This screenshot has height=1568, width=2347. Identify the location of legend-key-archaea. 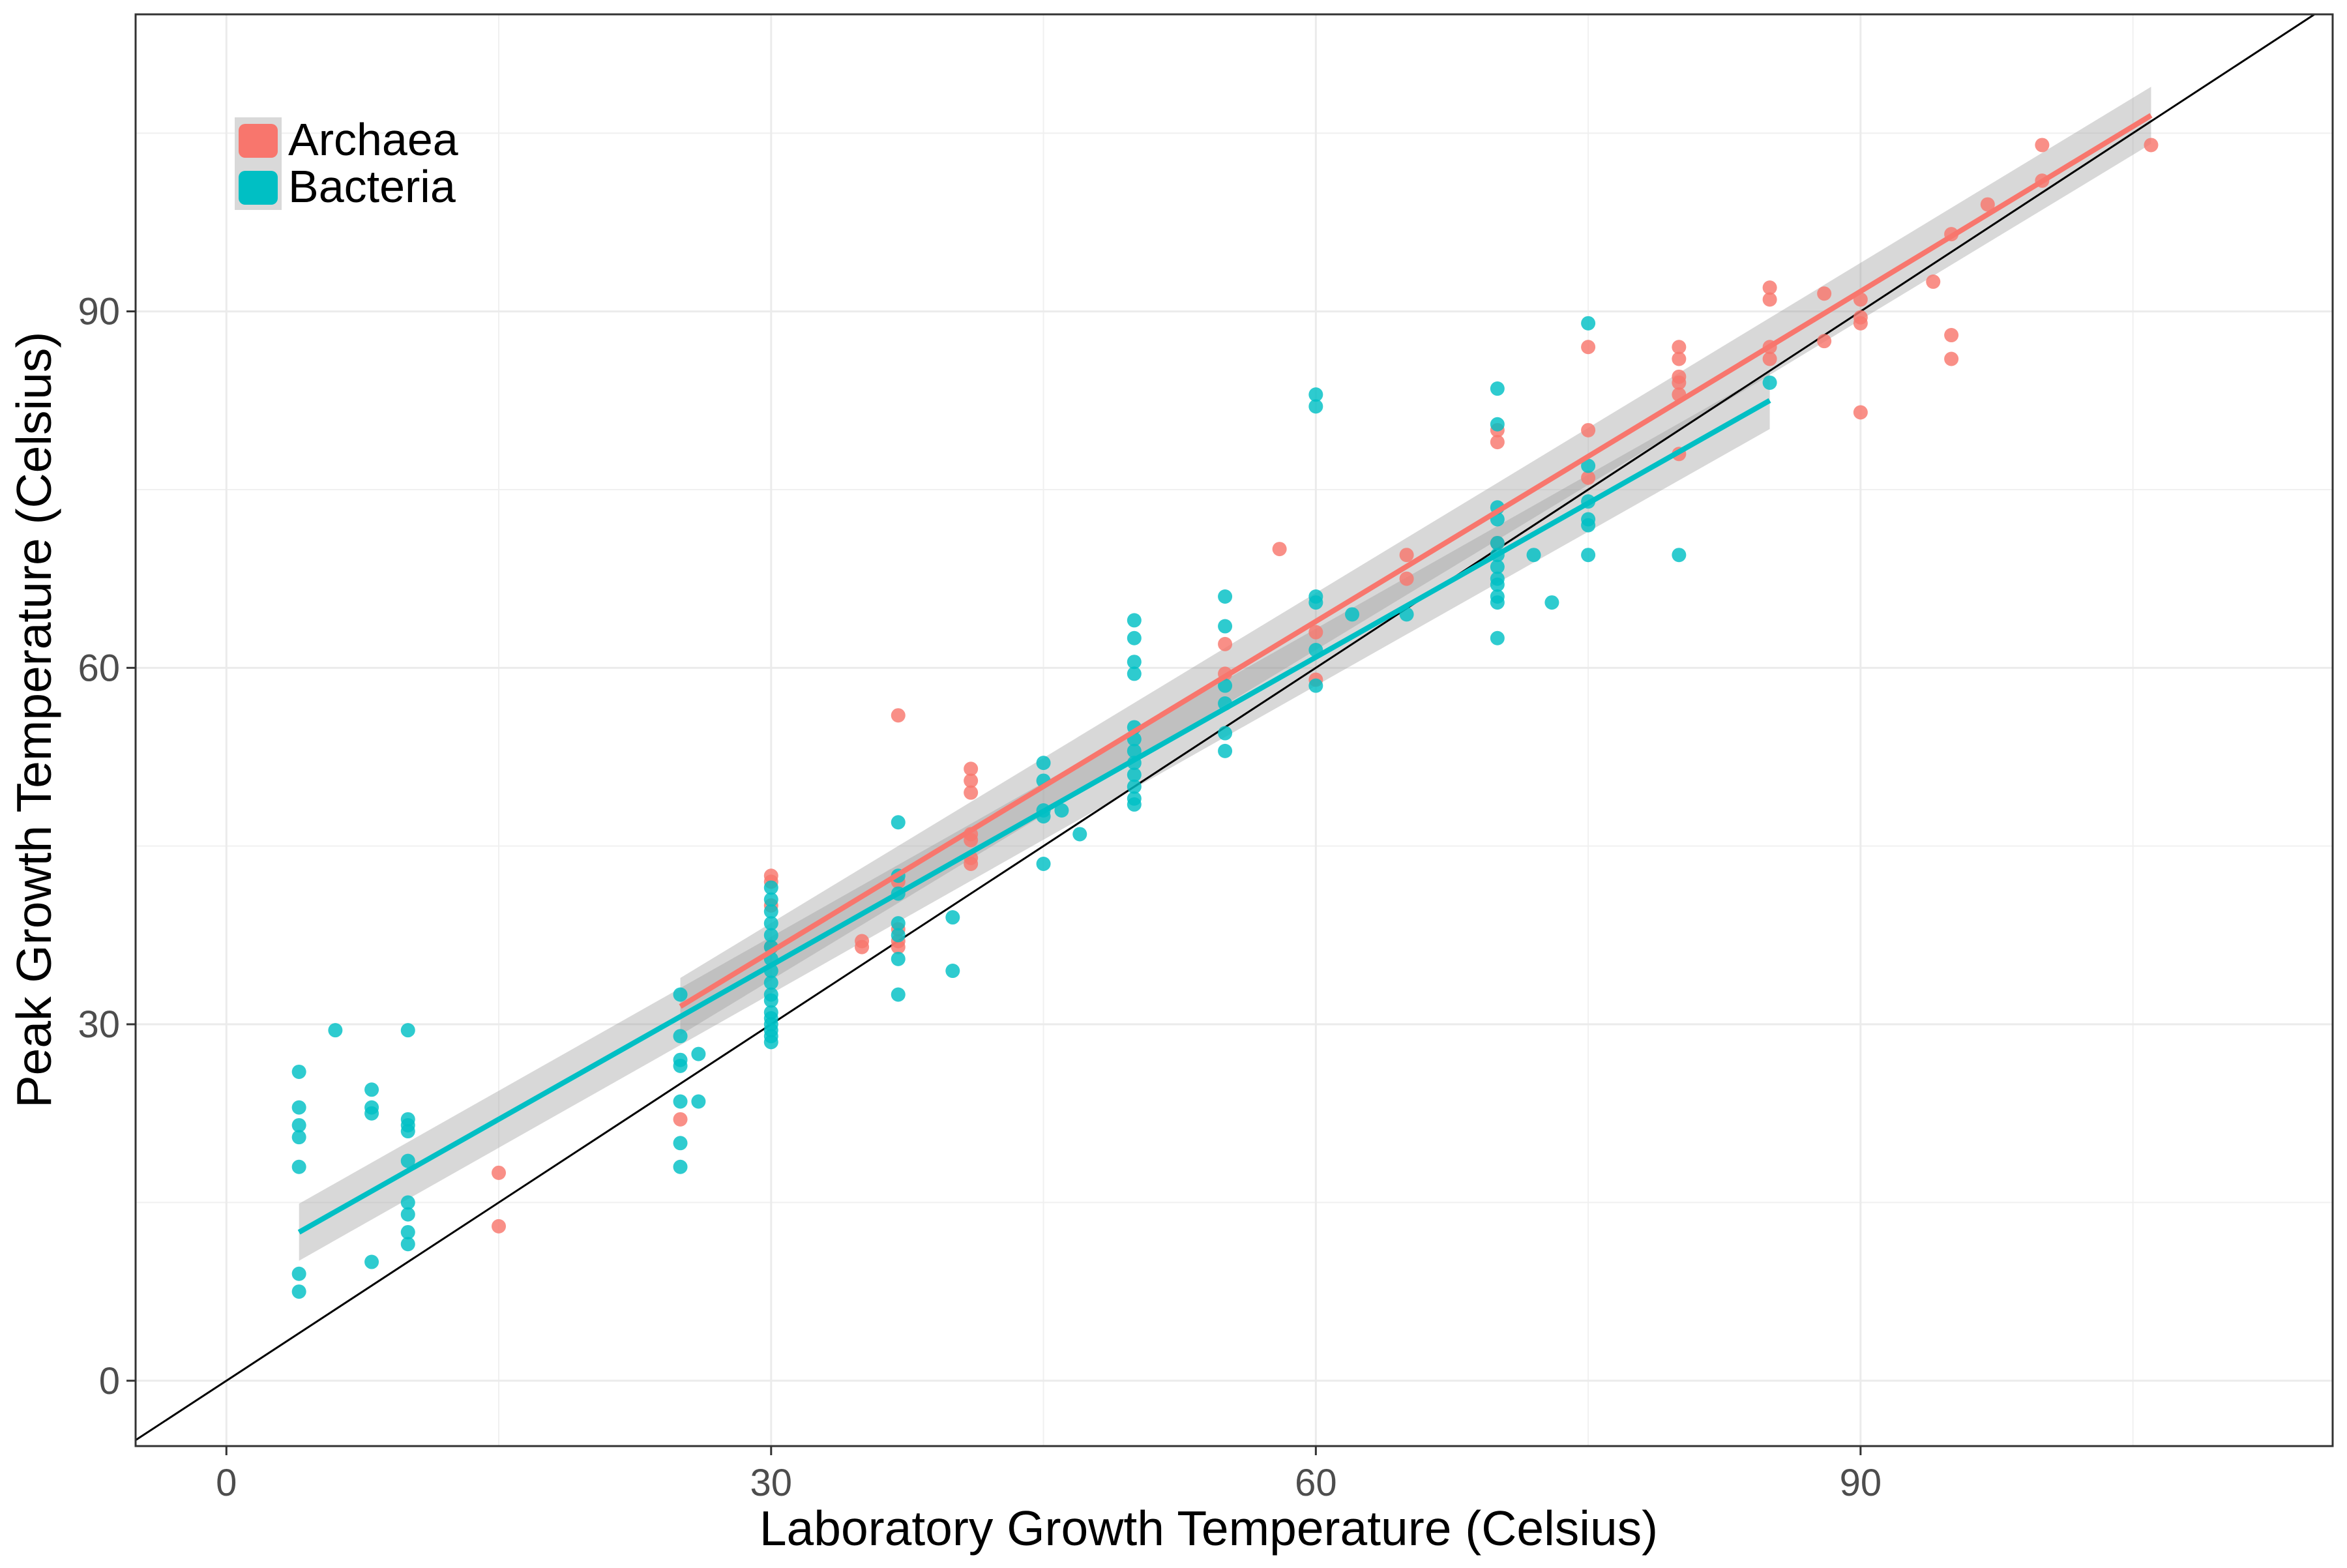
(258, 141).